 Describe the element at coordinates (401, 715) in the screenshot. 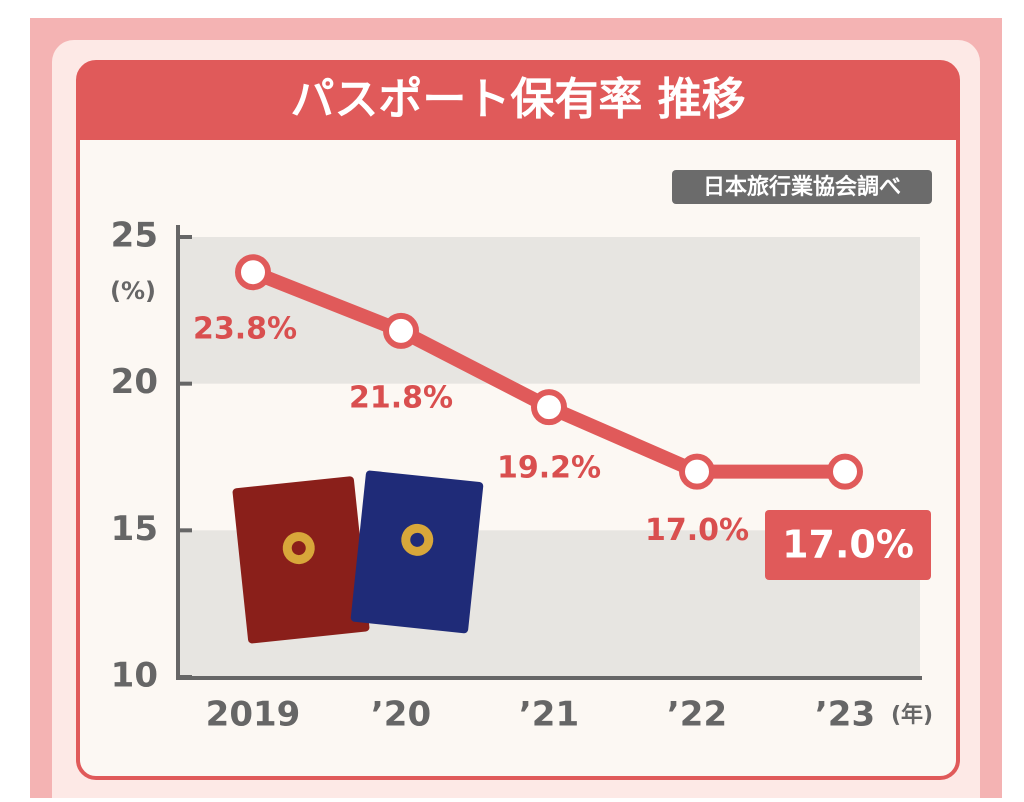

I see `x-tick-label: ’20` at that location.